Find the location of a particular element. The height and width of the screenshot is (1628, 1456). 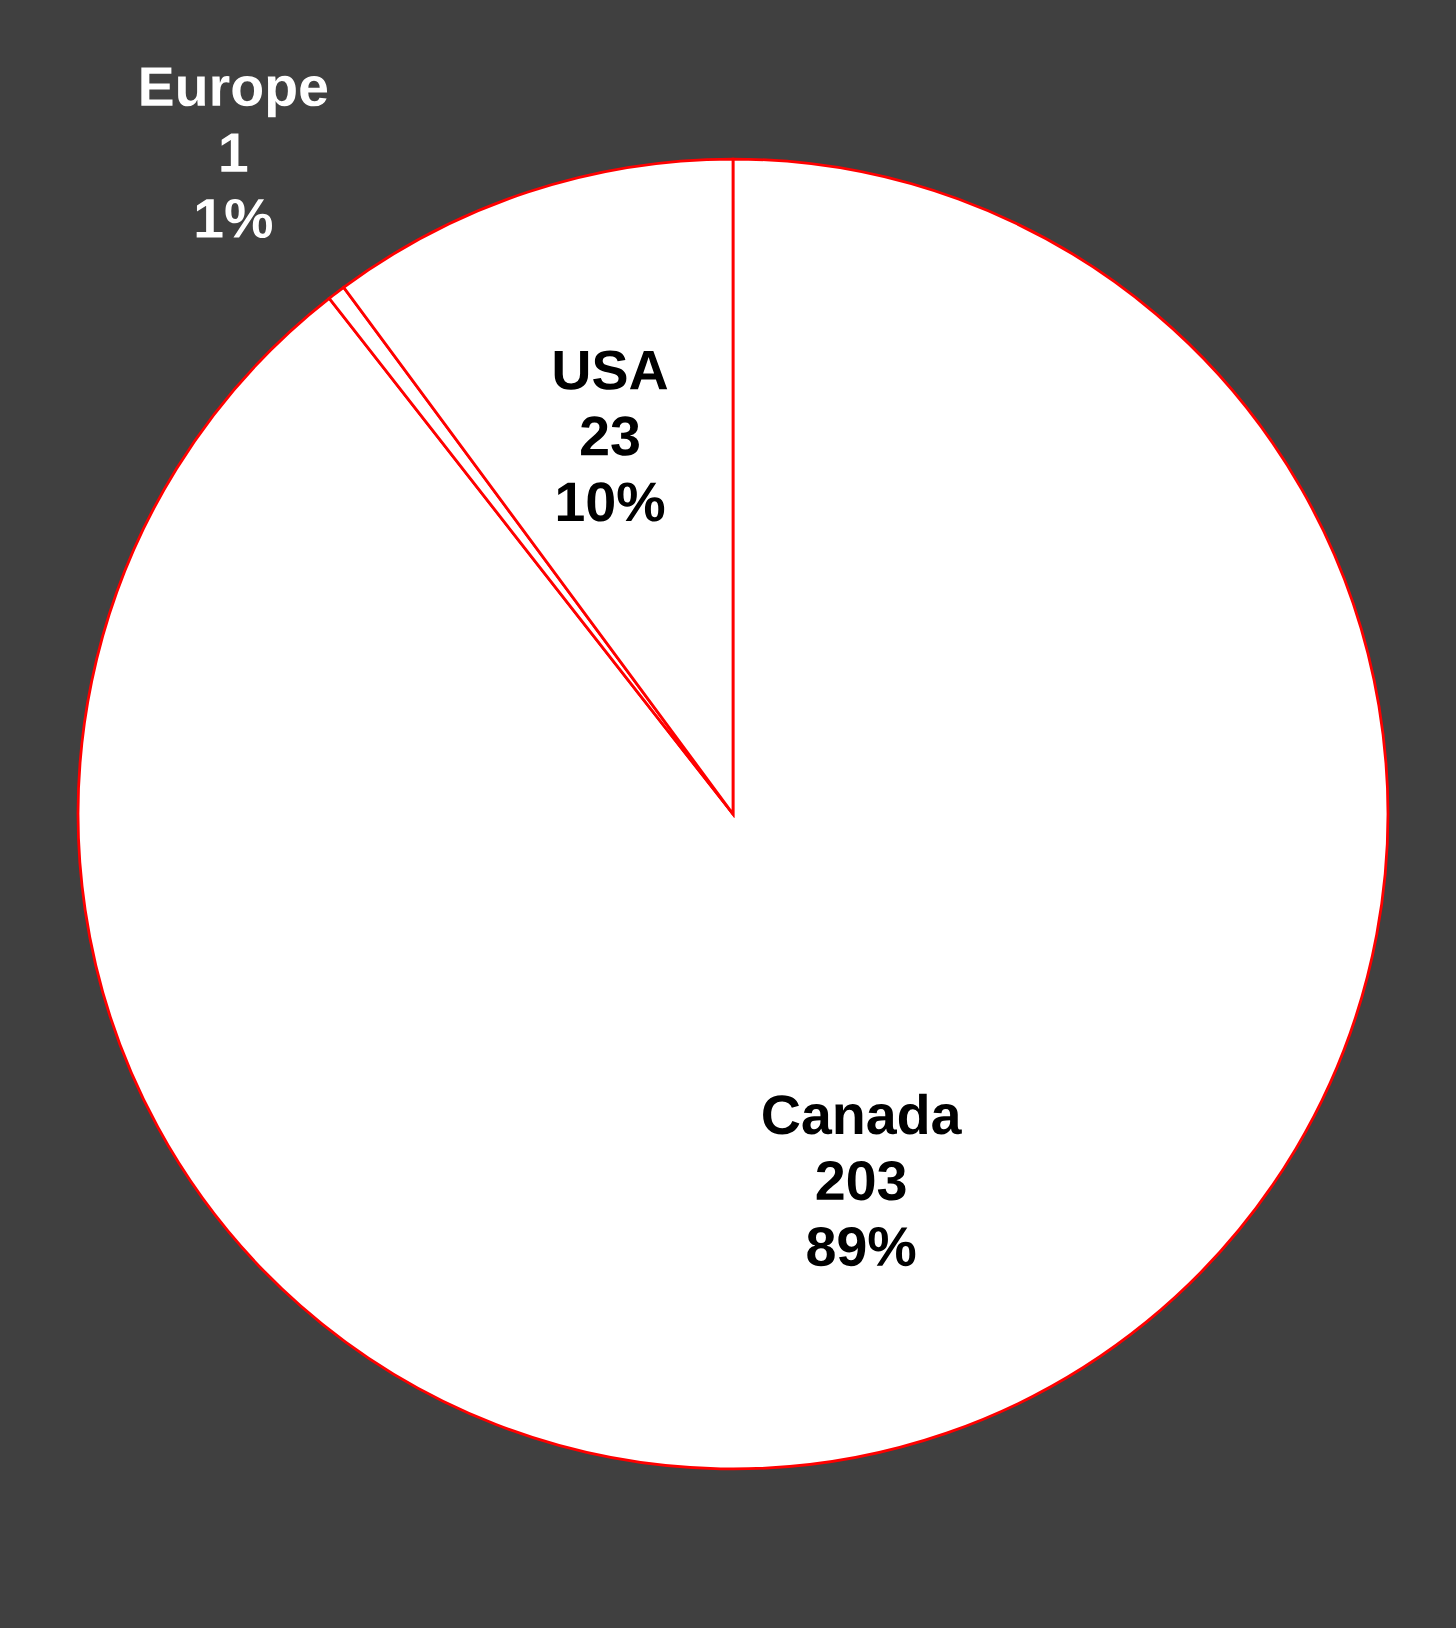

data-label: 23 10% is located at coordinates (611, 469).